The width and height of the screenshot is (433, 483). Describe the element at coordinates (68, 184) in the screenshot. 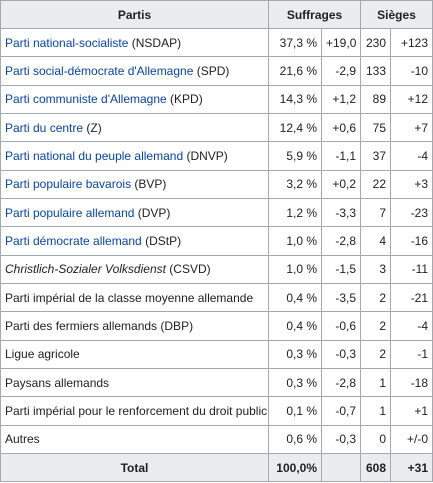

I see `party-link: Parti populaire bavarois` at that location.